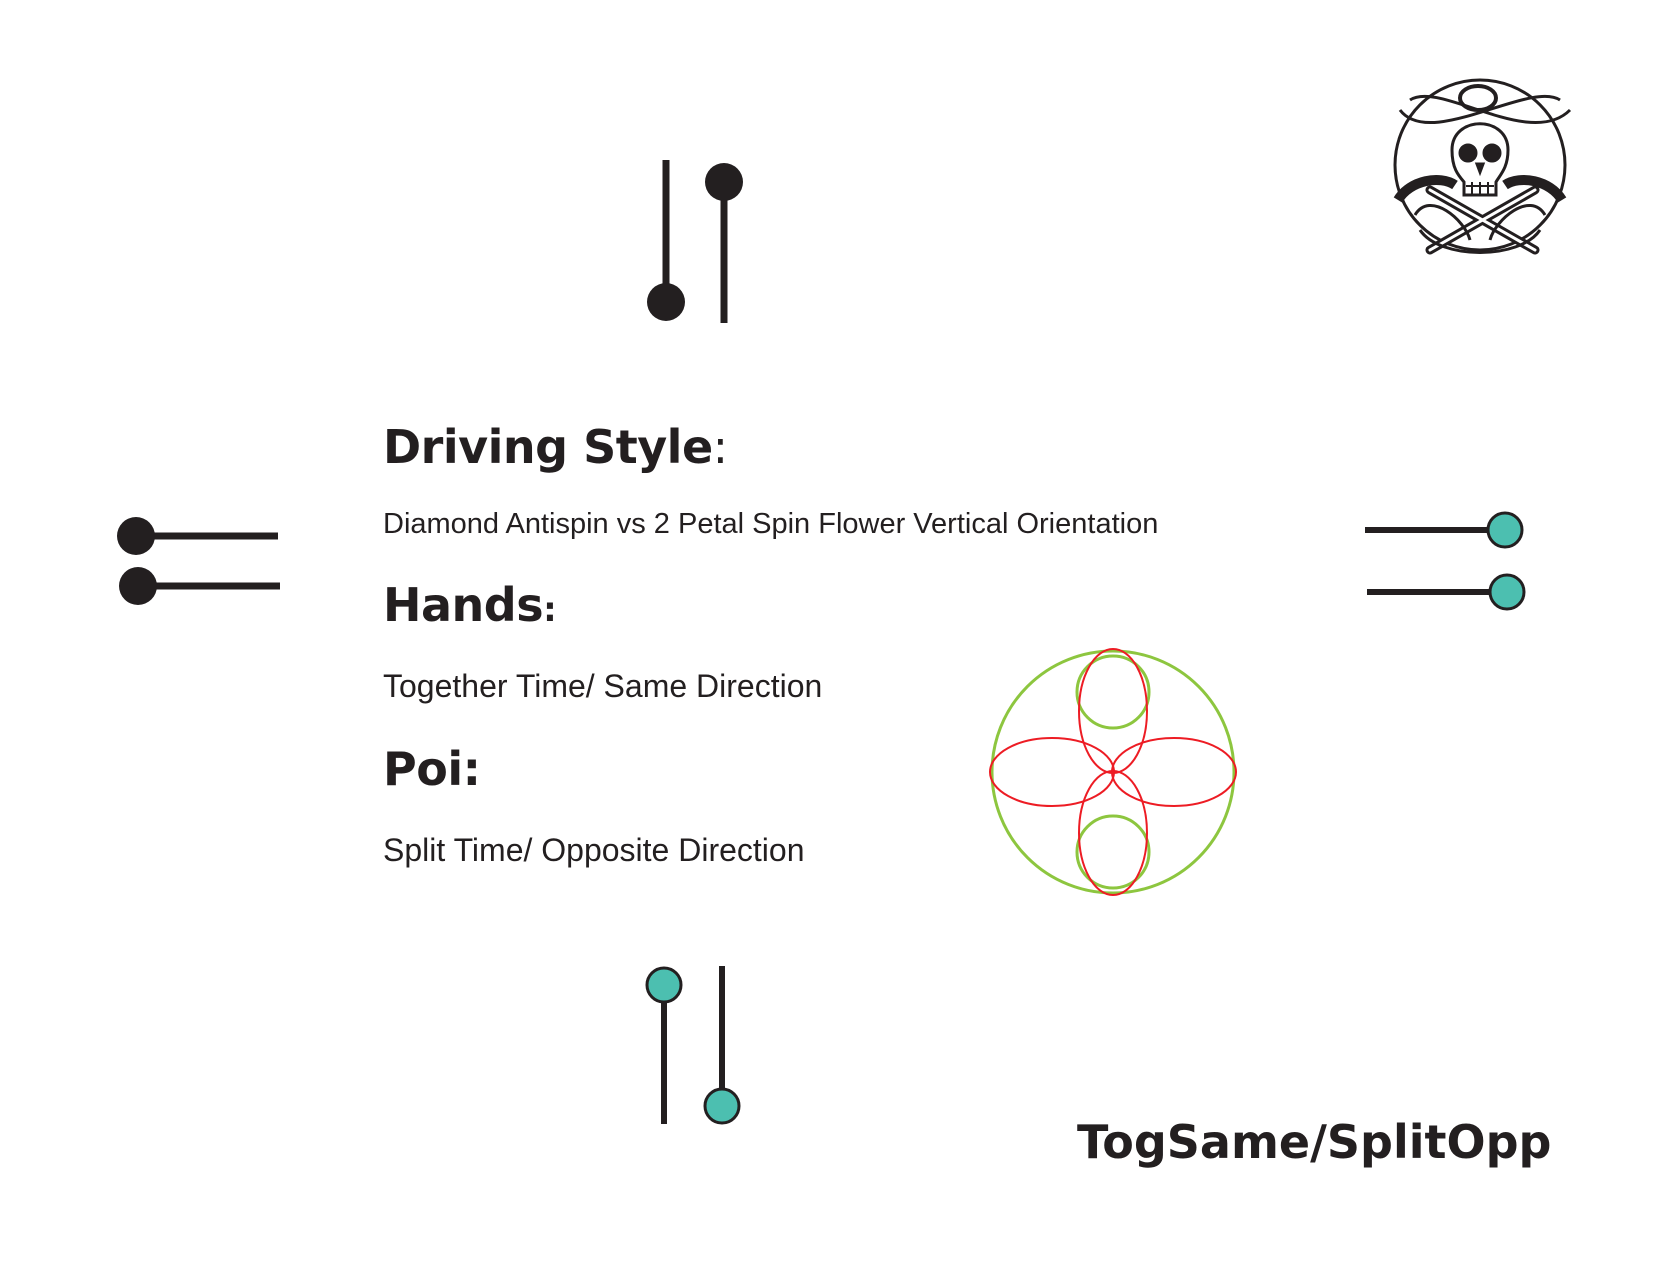  What do you see at coordinates (1505, 530) in the screenshot?
I see `right-upper-poi-head` at bounding box center [1505, 530].